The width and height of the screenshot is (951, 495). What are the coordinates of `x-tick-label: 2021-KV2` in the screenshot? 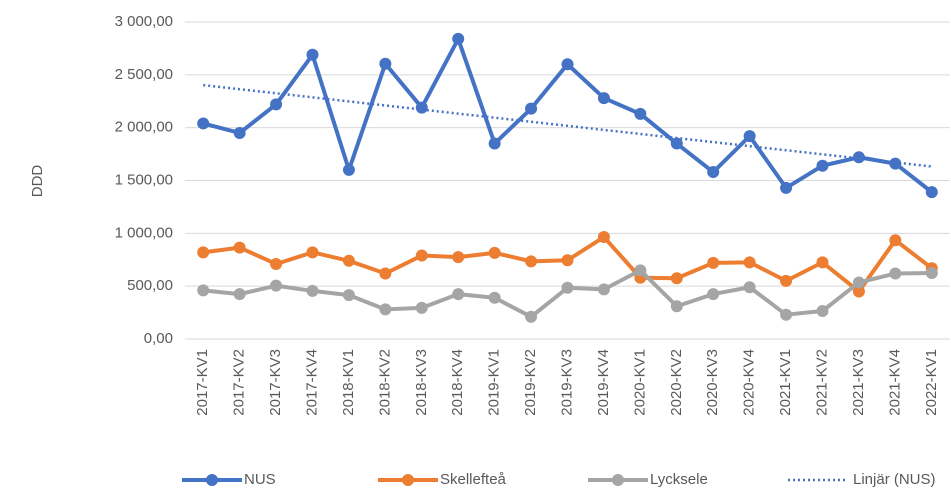 It's located at (821, 382).